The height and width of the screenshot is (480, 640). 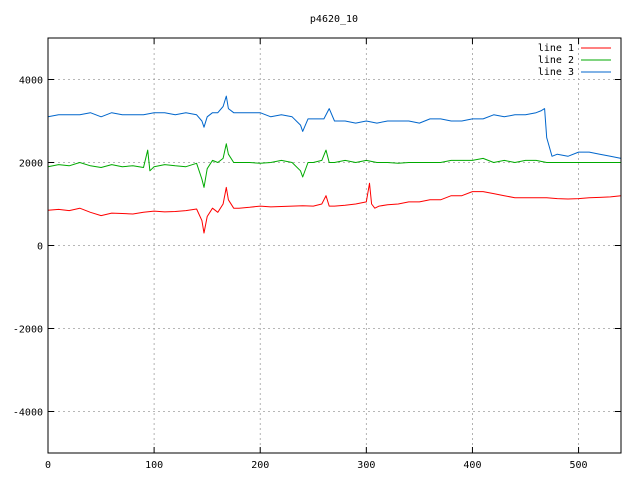 What do you see at coordinates (28, 413) in the screenshot?
I see `y-tick-label: -4000` at bounding box center [28, 413].